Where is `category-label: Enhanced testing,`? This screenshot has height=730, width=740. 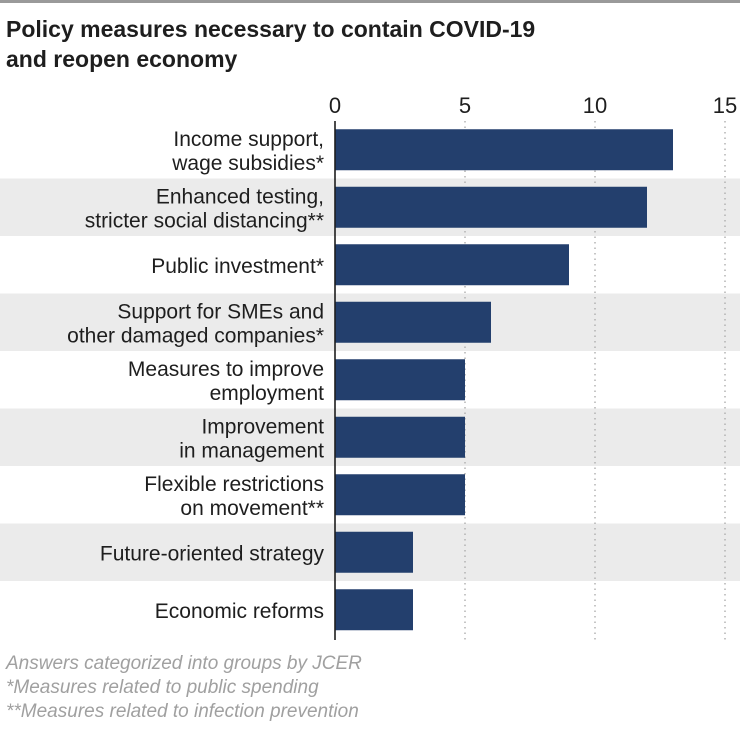
category-label: Enhanced testing, is located at coordinates (240, 196).